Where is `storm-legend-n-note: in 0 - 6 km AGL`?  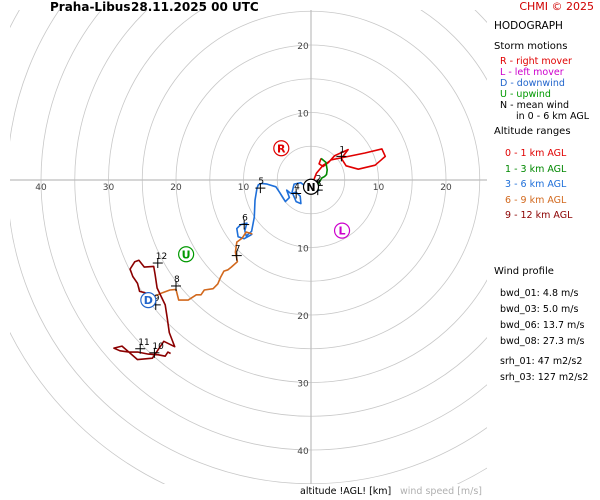
storm-legend-n-note: in 0 - 6 km AGL is located at coordinates (553, 116).